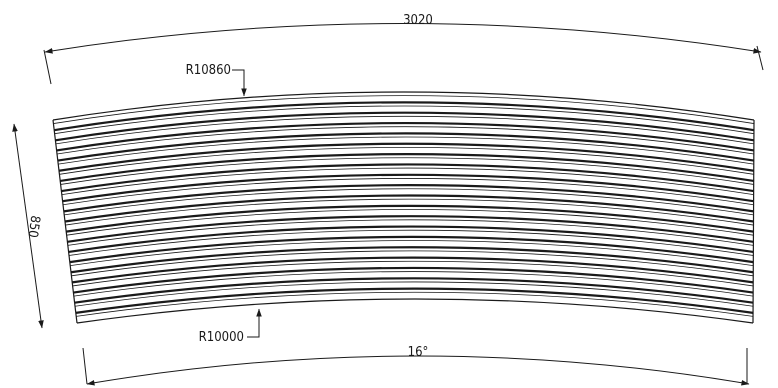 This screenshot has width=778, height=388. I want to click on arc-length-extension-right, so click(760, 58).